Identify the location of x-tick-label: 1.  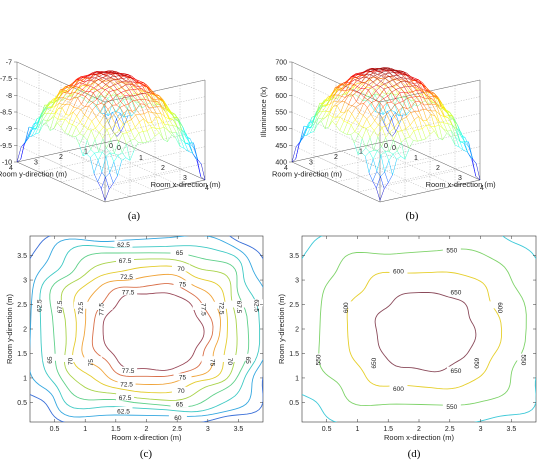
(416, 158).